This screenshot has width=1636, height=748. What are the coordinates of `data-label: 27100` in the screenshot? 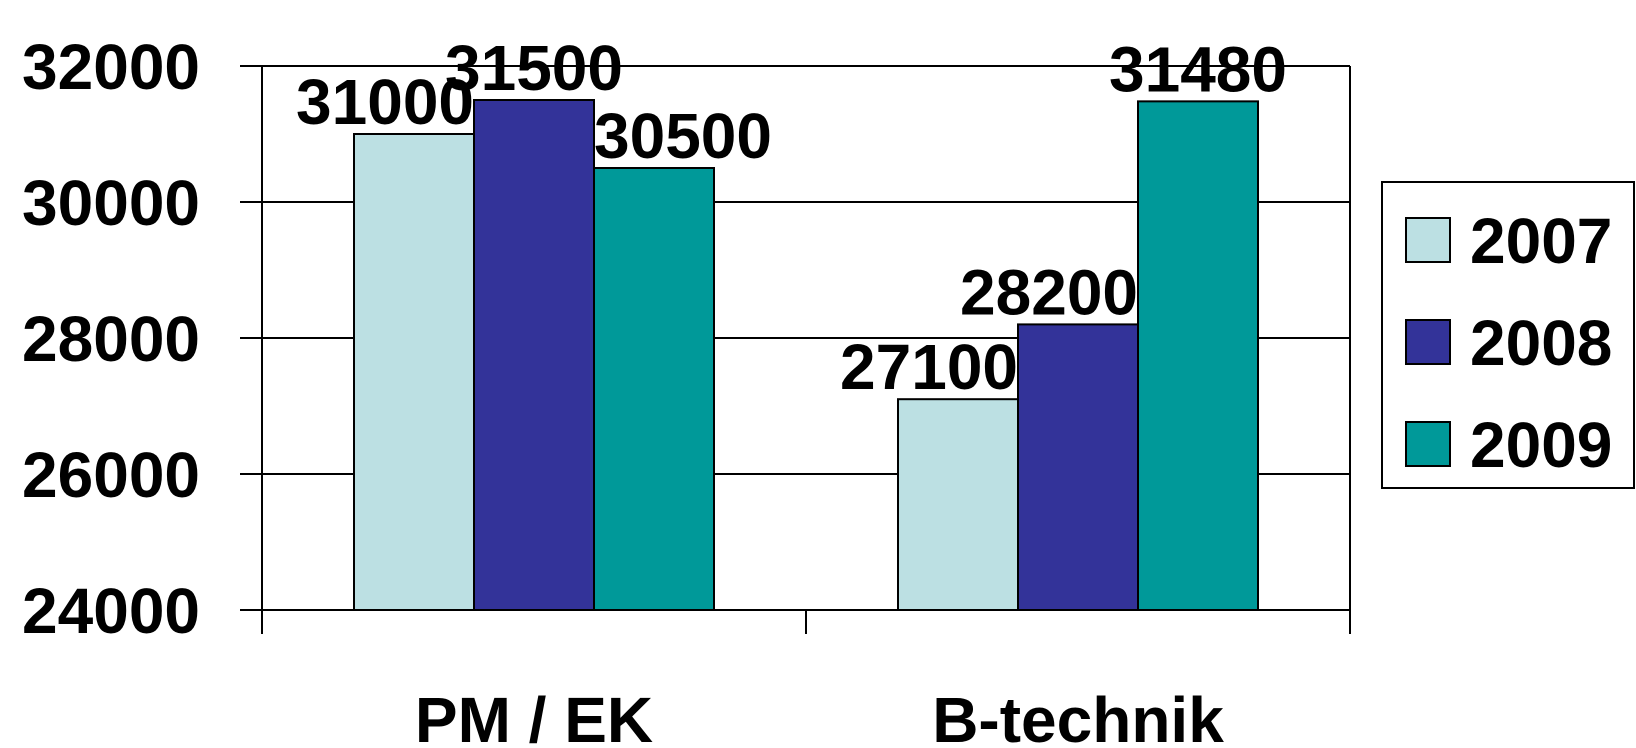 It's located at (929, 367).